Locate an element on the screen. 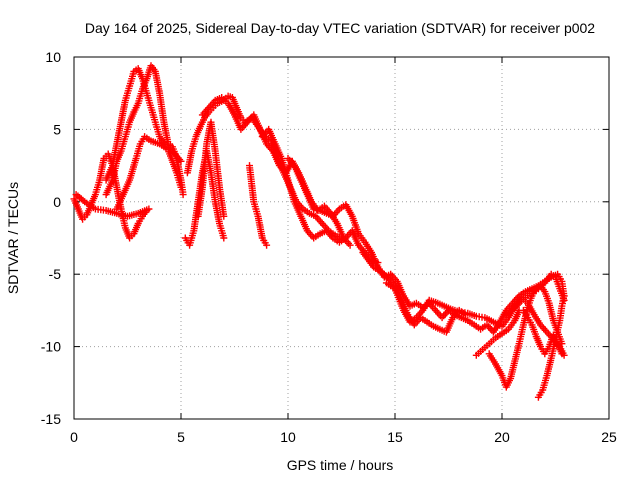  y-axis-label: SDTVAR / TECUs is located at coordinates (13, 238).